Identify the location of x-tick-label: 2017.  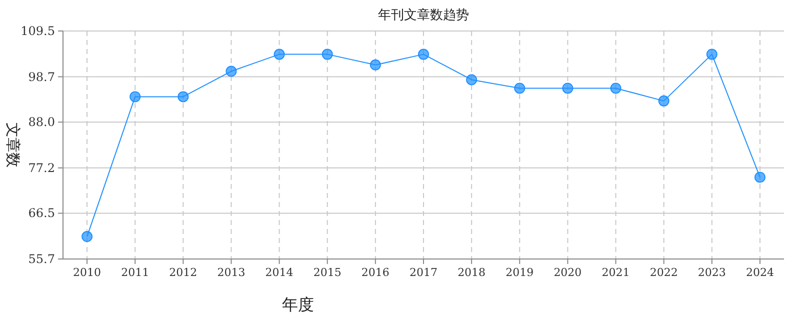
(424, 272).